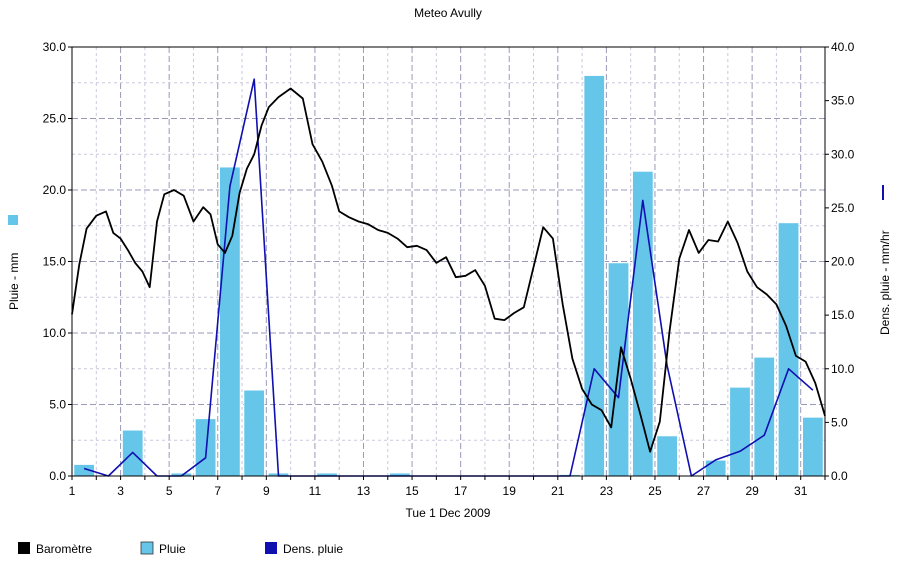  Describe the element at coordinates (172, 549) in the screenshot. I see `legend-label: Pluie` at that location.